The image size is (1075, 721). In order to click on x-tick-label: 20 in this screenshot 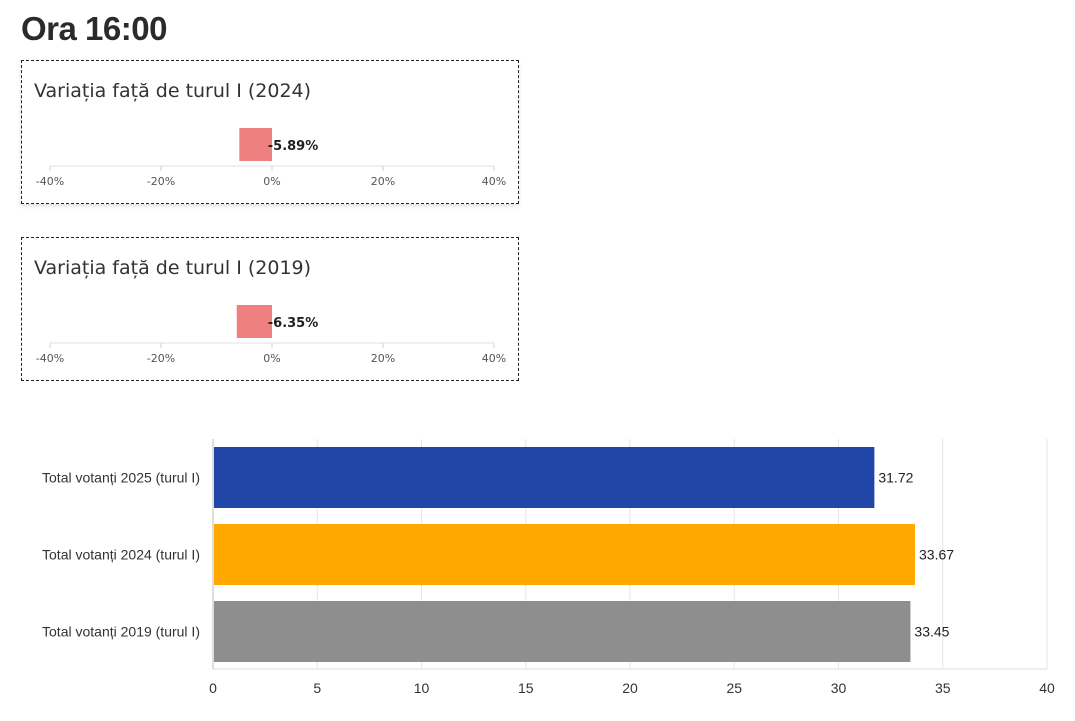, I will do `click(630, 688)`.